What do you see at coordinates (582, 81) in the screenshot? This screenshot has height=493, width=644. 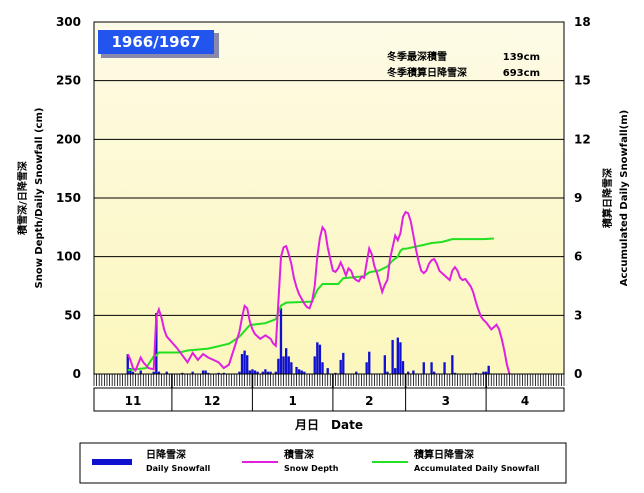 I see `right-tick-label: 15` at bounding box center [582, 81].